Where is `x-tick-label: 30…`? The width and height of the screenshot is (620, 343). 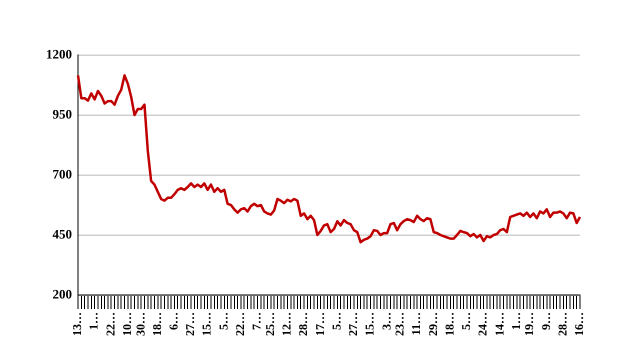
x-tick-label: 30… is located at coordinates (140, 324).